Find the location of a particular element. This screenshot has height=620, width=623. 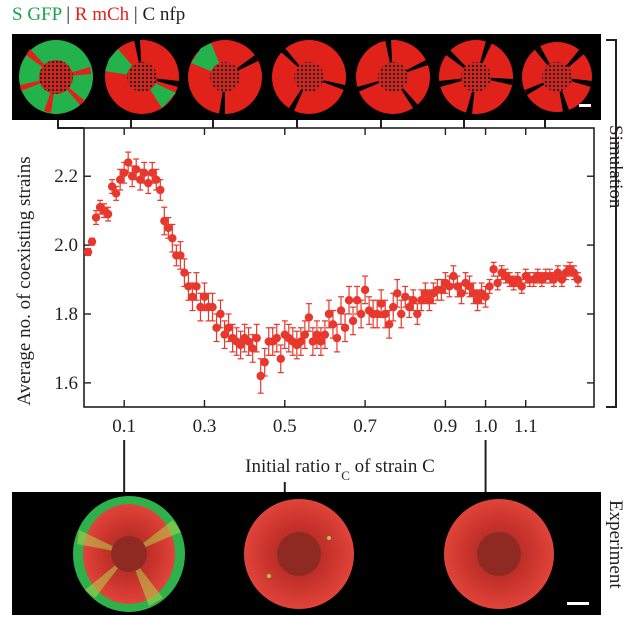

y-tick-label: 2.2 is located at coordinates (66, 176).